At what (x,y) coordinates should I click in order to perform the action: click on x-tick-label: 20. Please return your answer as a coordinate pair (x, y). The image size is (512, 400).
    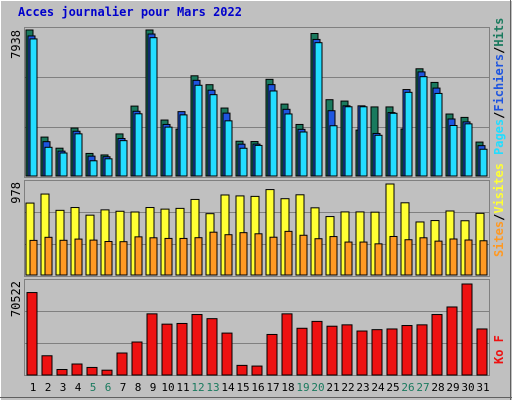
    Looking at the image, I should click on (317, 387).